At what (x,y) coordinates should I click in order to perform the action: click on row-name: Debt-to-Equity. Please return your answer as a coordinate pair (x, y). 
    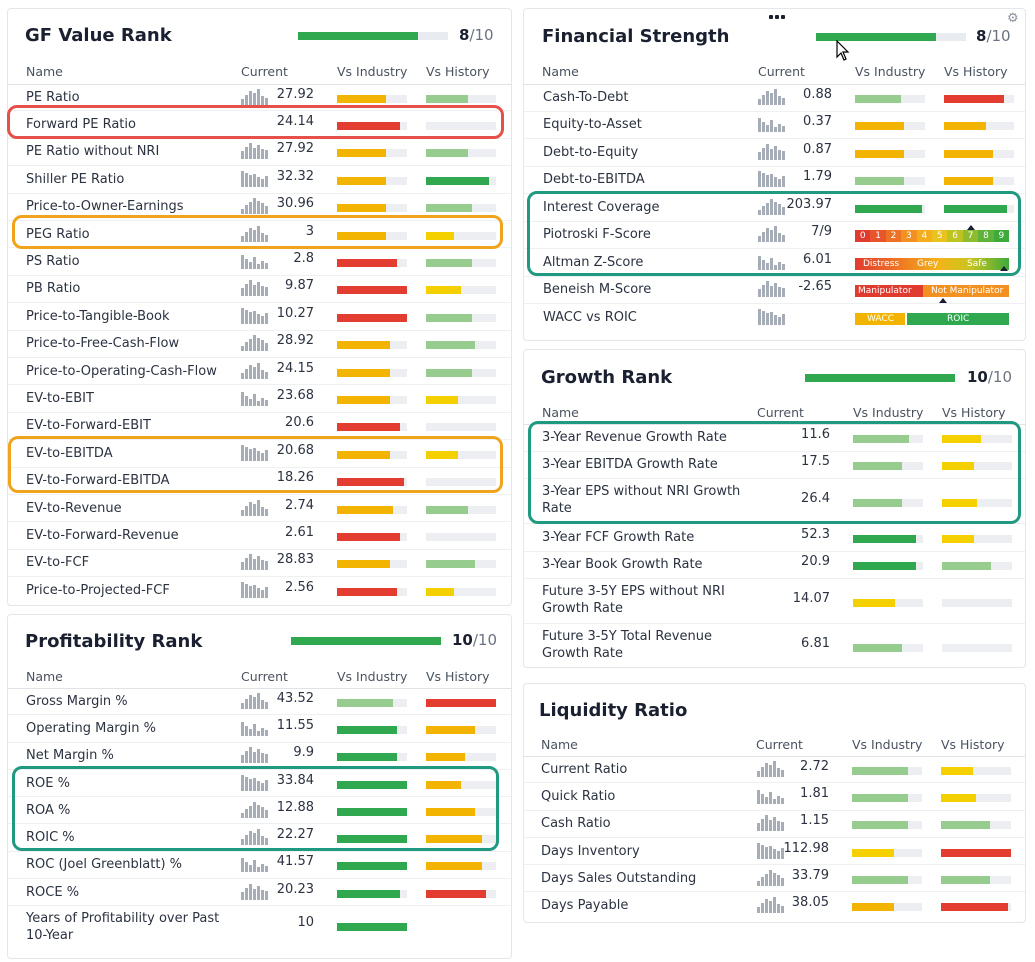
    Looking at the image, I should click on (591, 152).